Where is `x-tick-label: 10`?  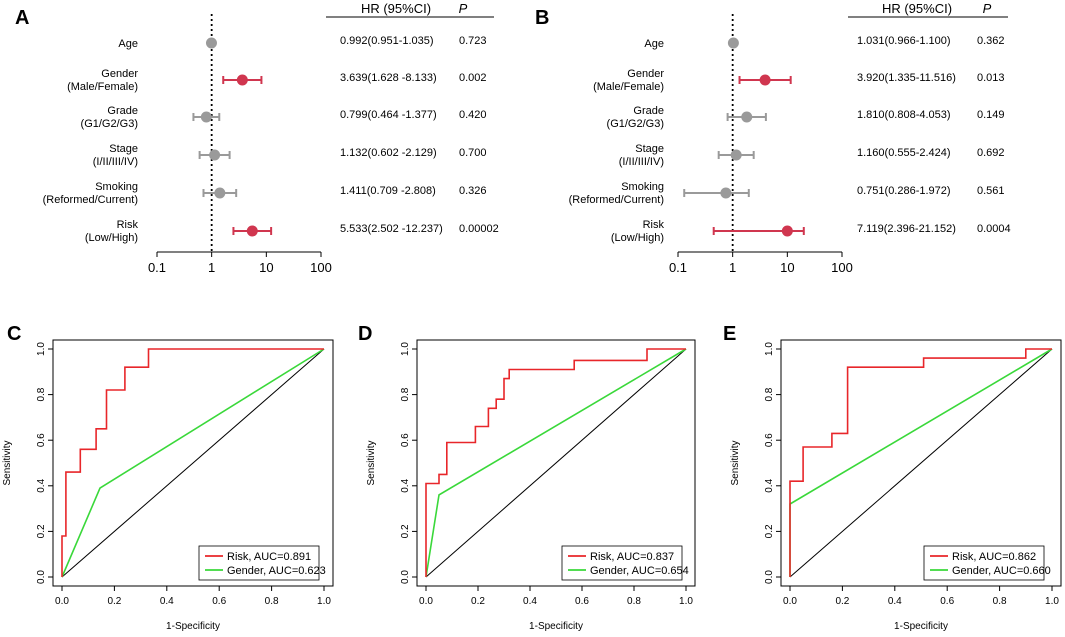 x-tick-label: 10 is located at coordinates (266, 267).